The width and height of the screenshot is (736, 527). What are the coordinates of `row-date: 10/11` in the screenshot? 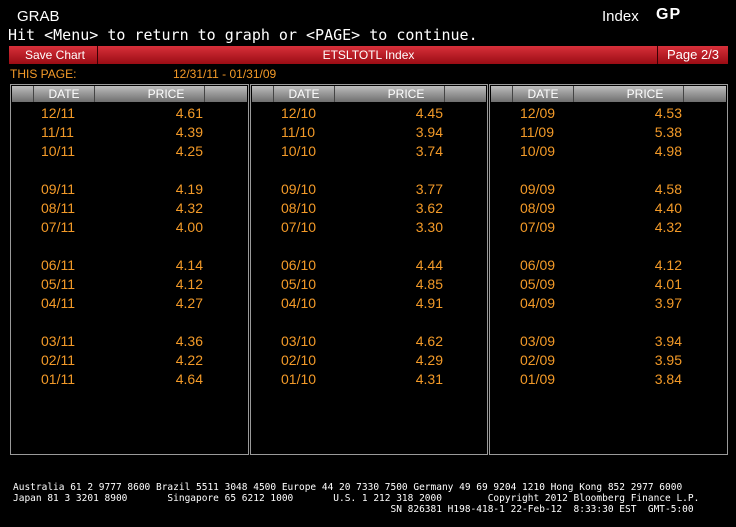 It's located at (58, 151).